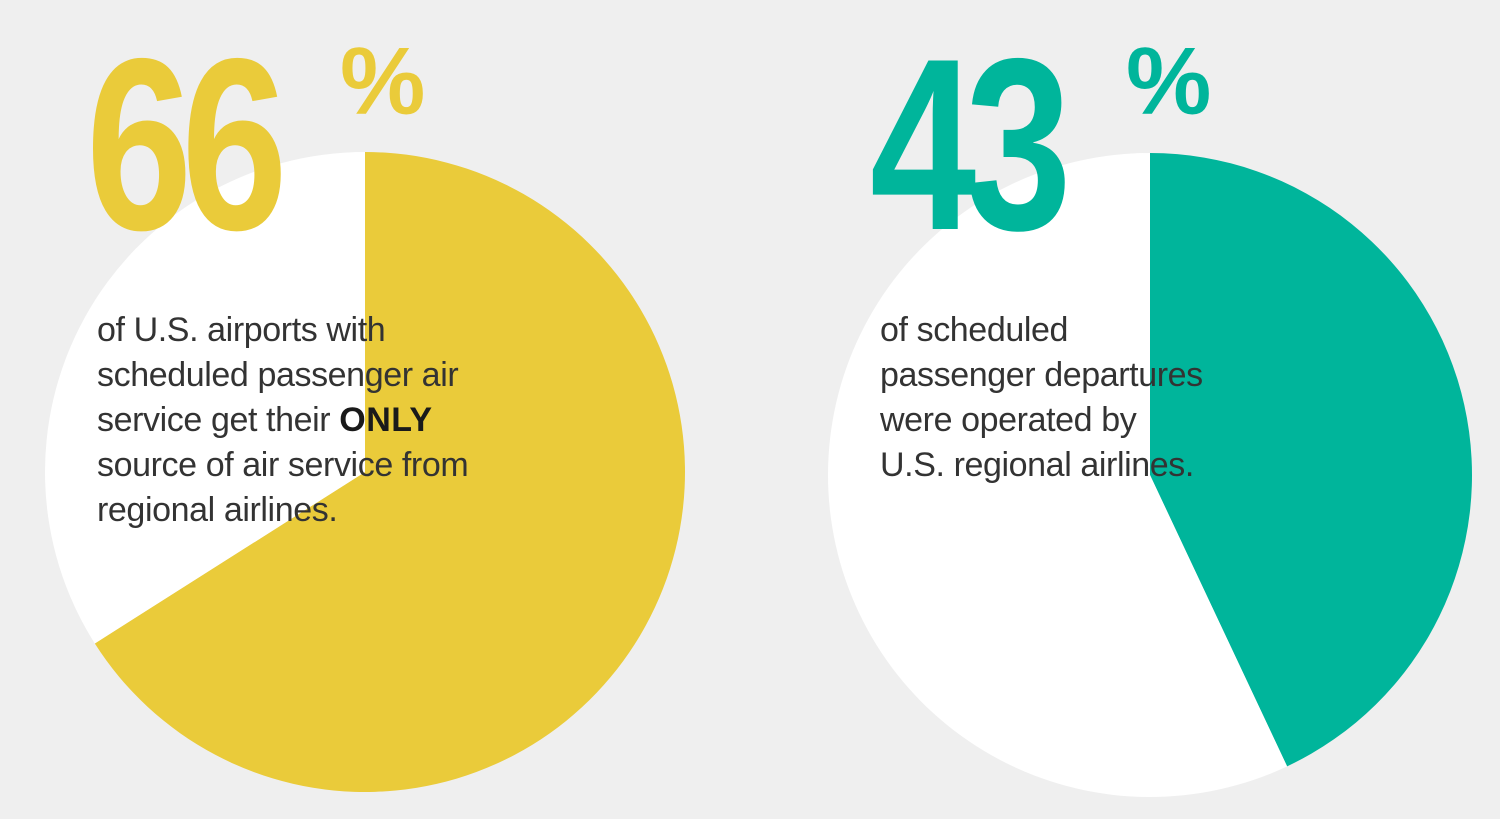 The height and width of the screenshot is (819, 1500). I want to click on caption-line: of scheduled, so click(974, 330).